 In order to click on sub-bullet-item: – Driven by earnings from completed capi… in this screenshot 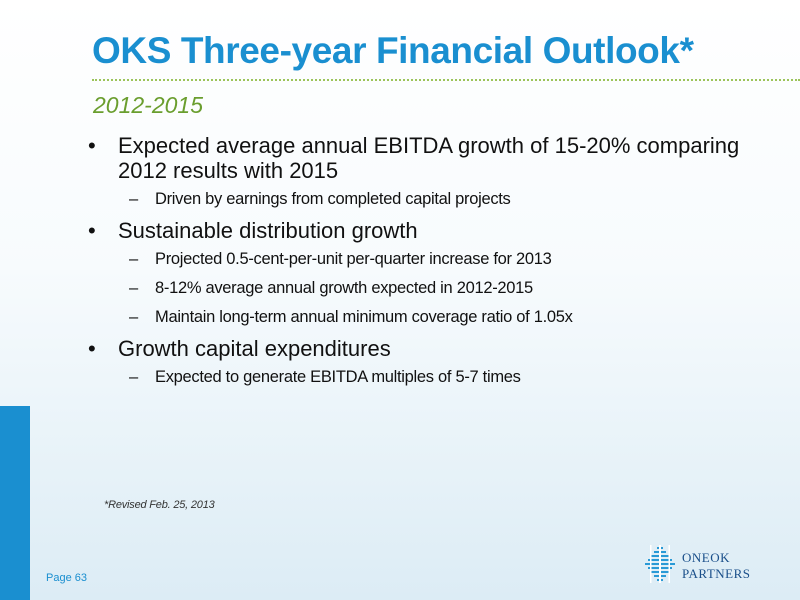, I will do `click(438, 199)`.